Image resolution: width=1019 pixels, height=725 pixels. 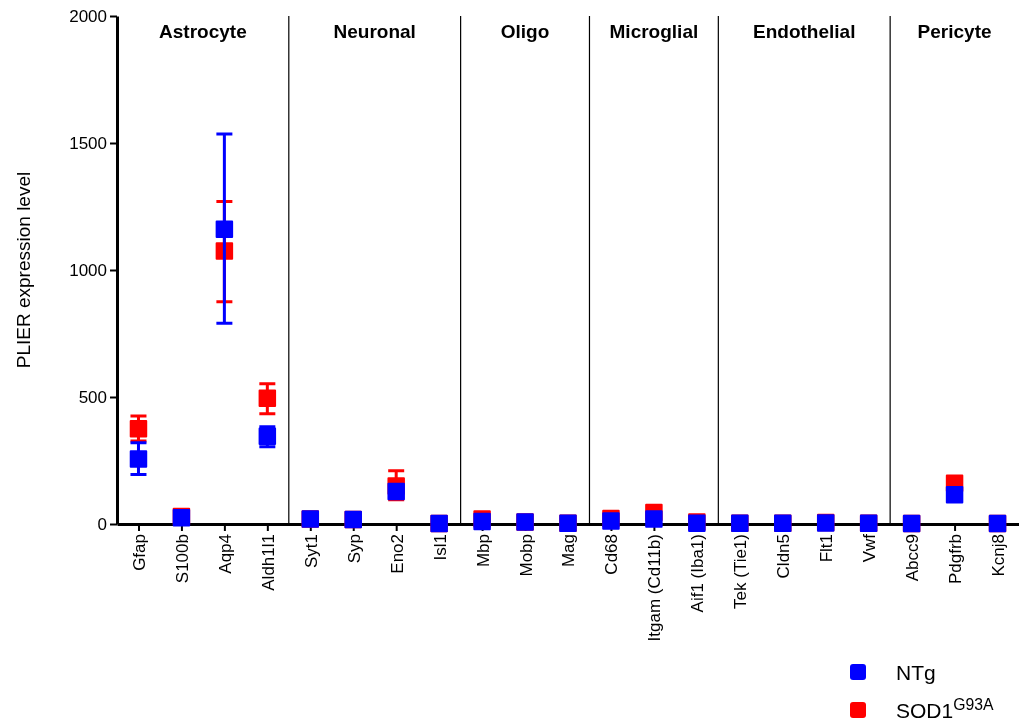 What do you see at coordinates (569, 551) in the screenshot?
I see `x-tick-label: Mag` at bounding box center [569, 551].